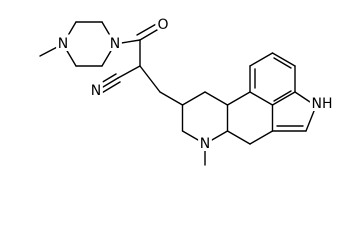 The image size is (345, 240). I want to click on atom-label: O, so click(162, 25).